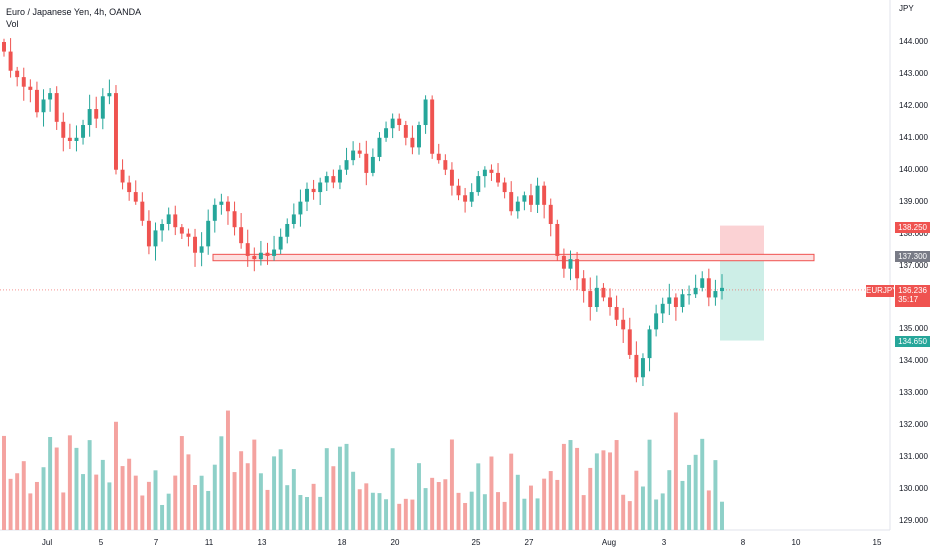 The image size is (932, 550). What do you see at coordinates (913, 361) in the screenshot?
I see `price-tick-label: 134.000` at bounding box center [913, 361].